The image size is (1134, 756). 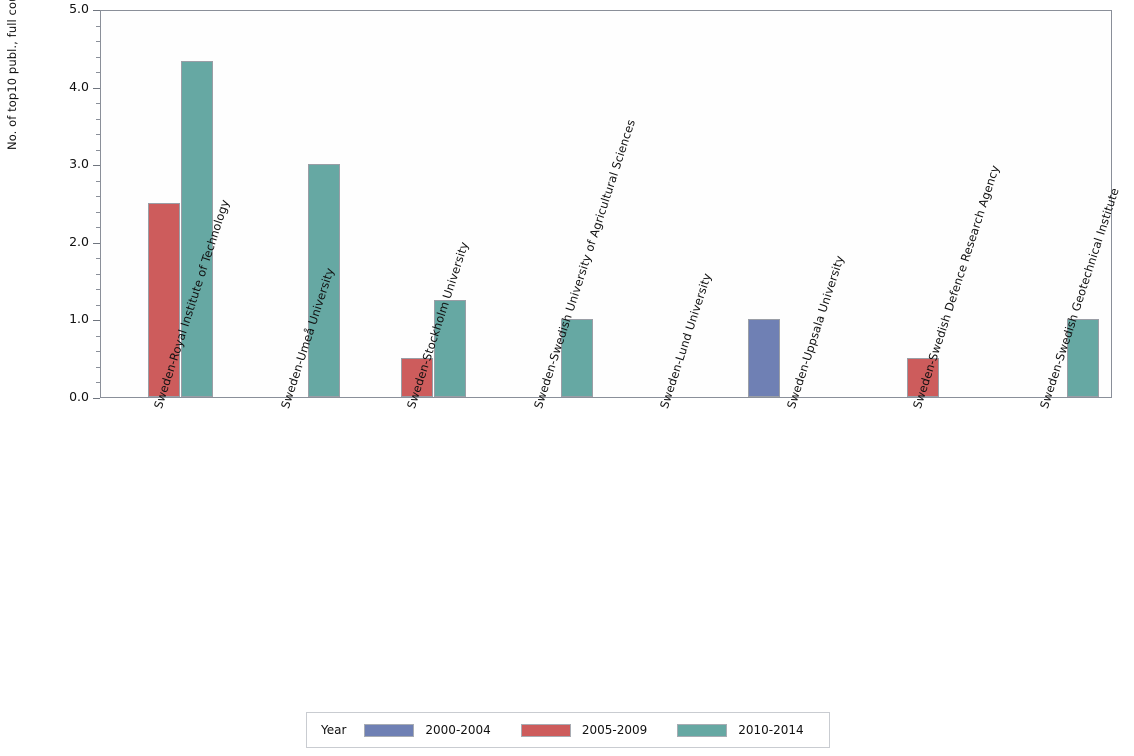 I want to click on y-tick-label: 4.0, so click(x=79, y=86).